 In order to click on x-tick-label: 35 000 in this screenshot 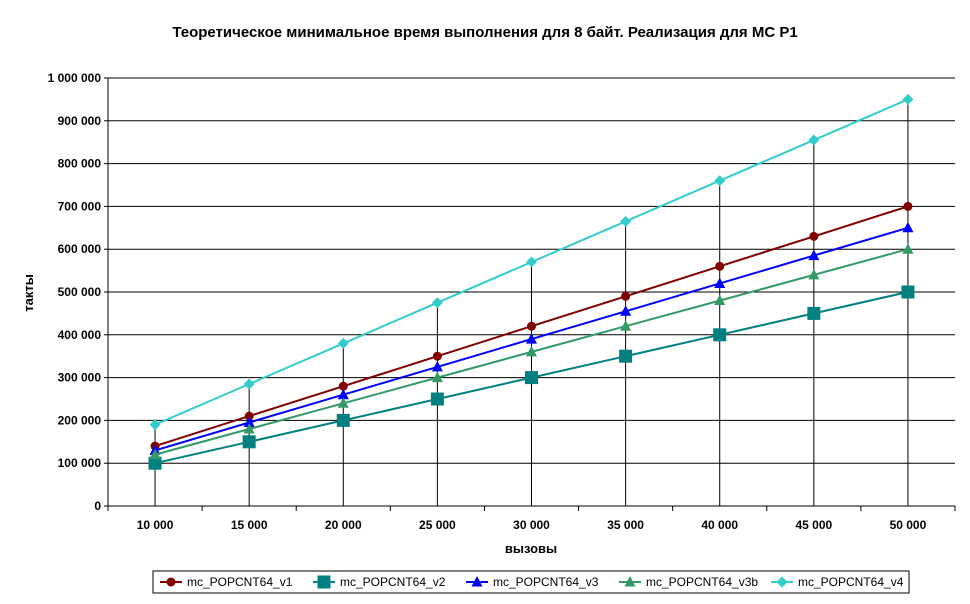, I will do `click(625, 525)`.